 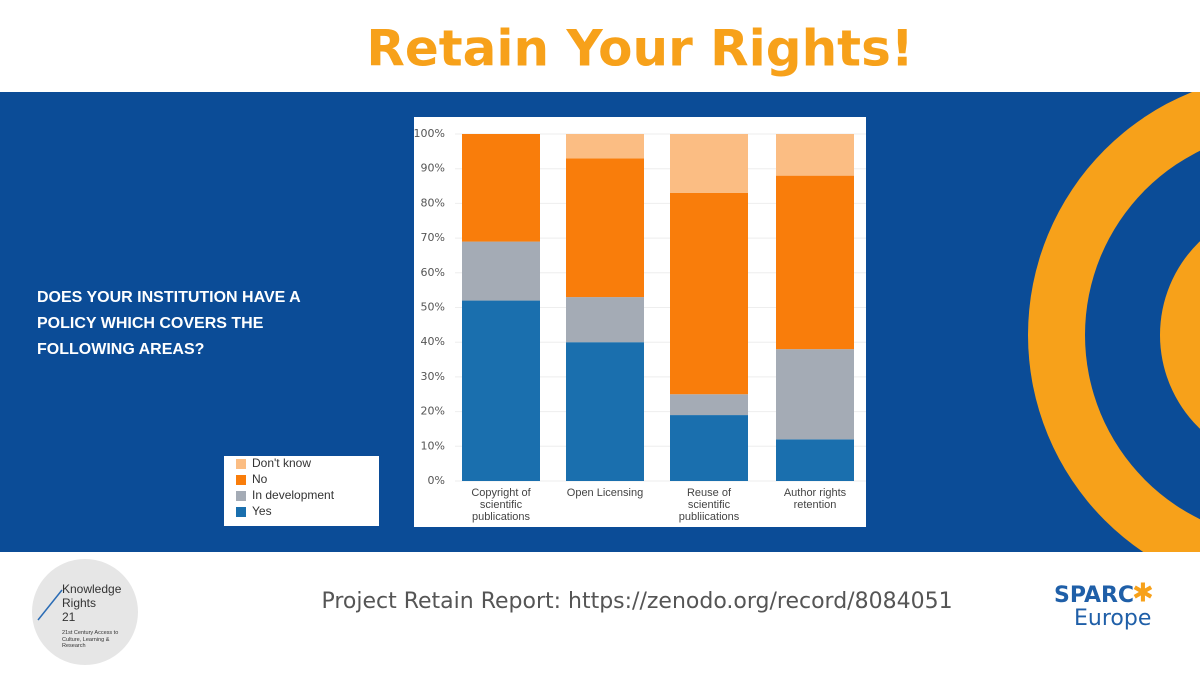 I want to click on legend, so click(x=301, y=491).